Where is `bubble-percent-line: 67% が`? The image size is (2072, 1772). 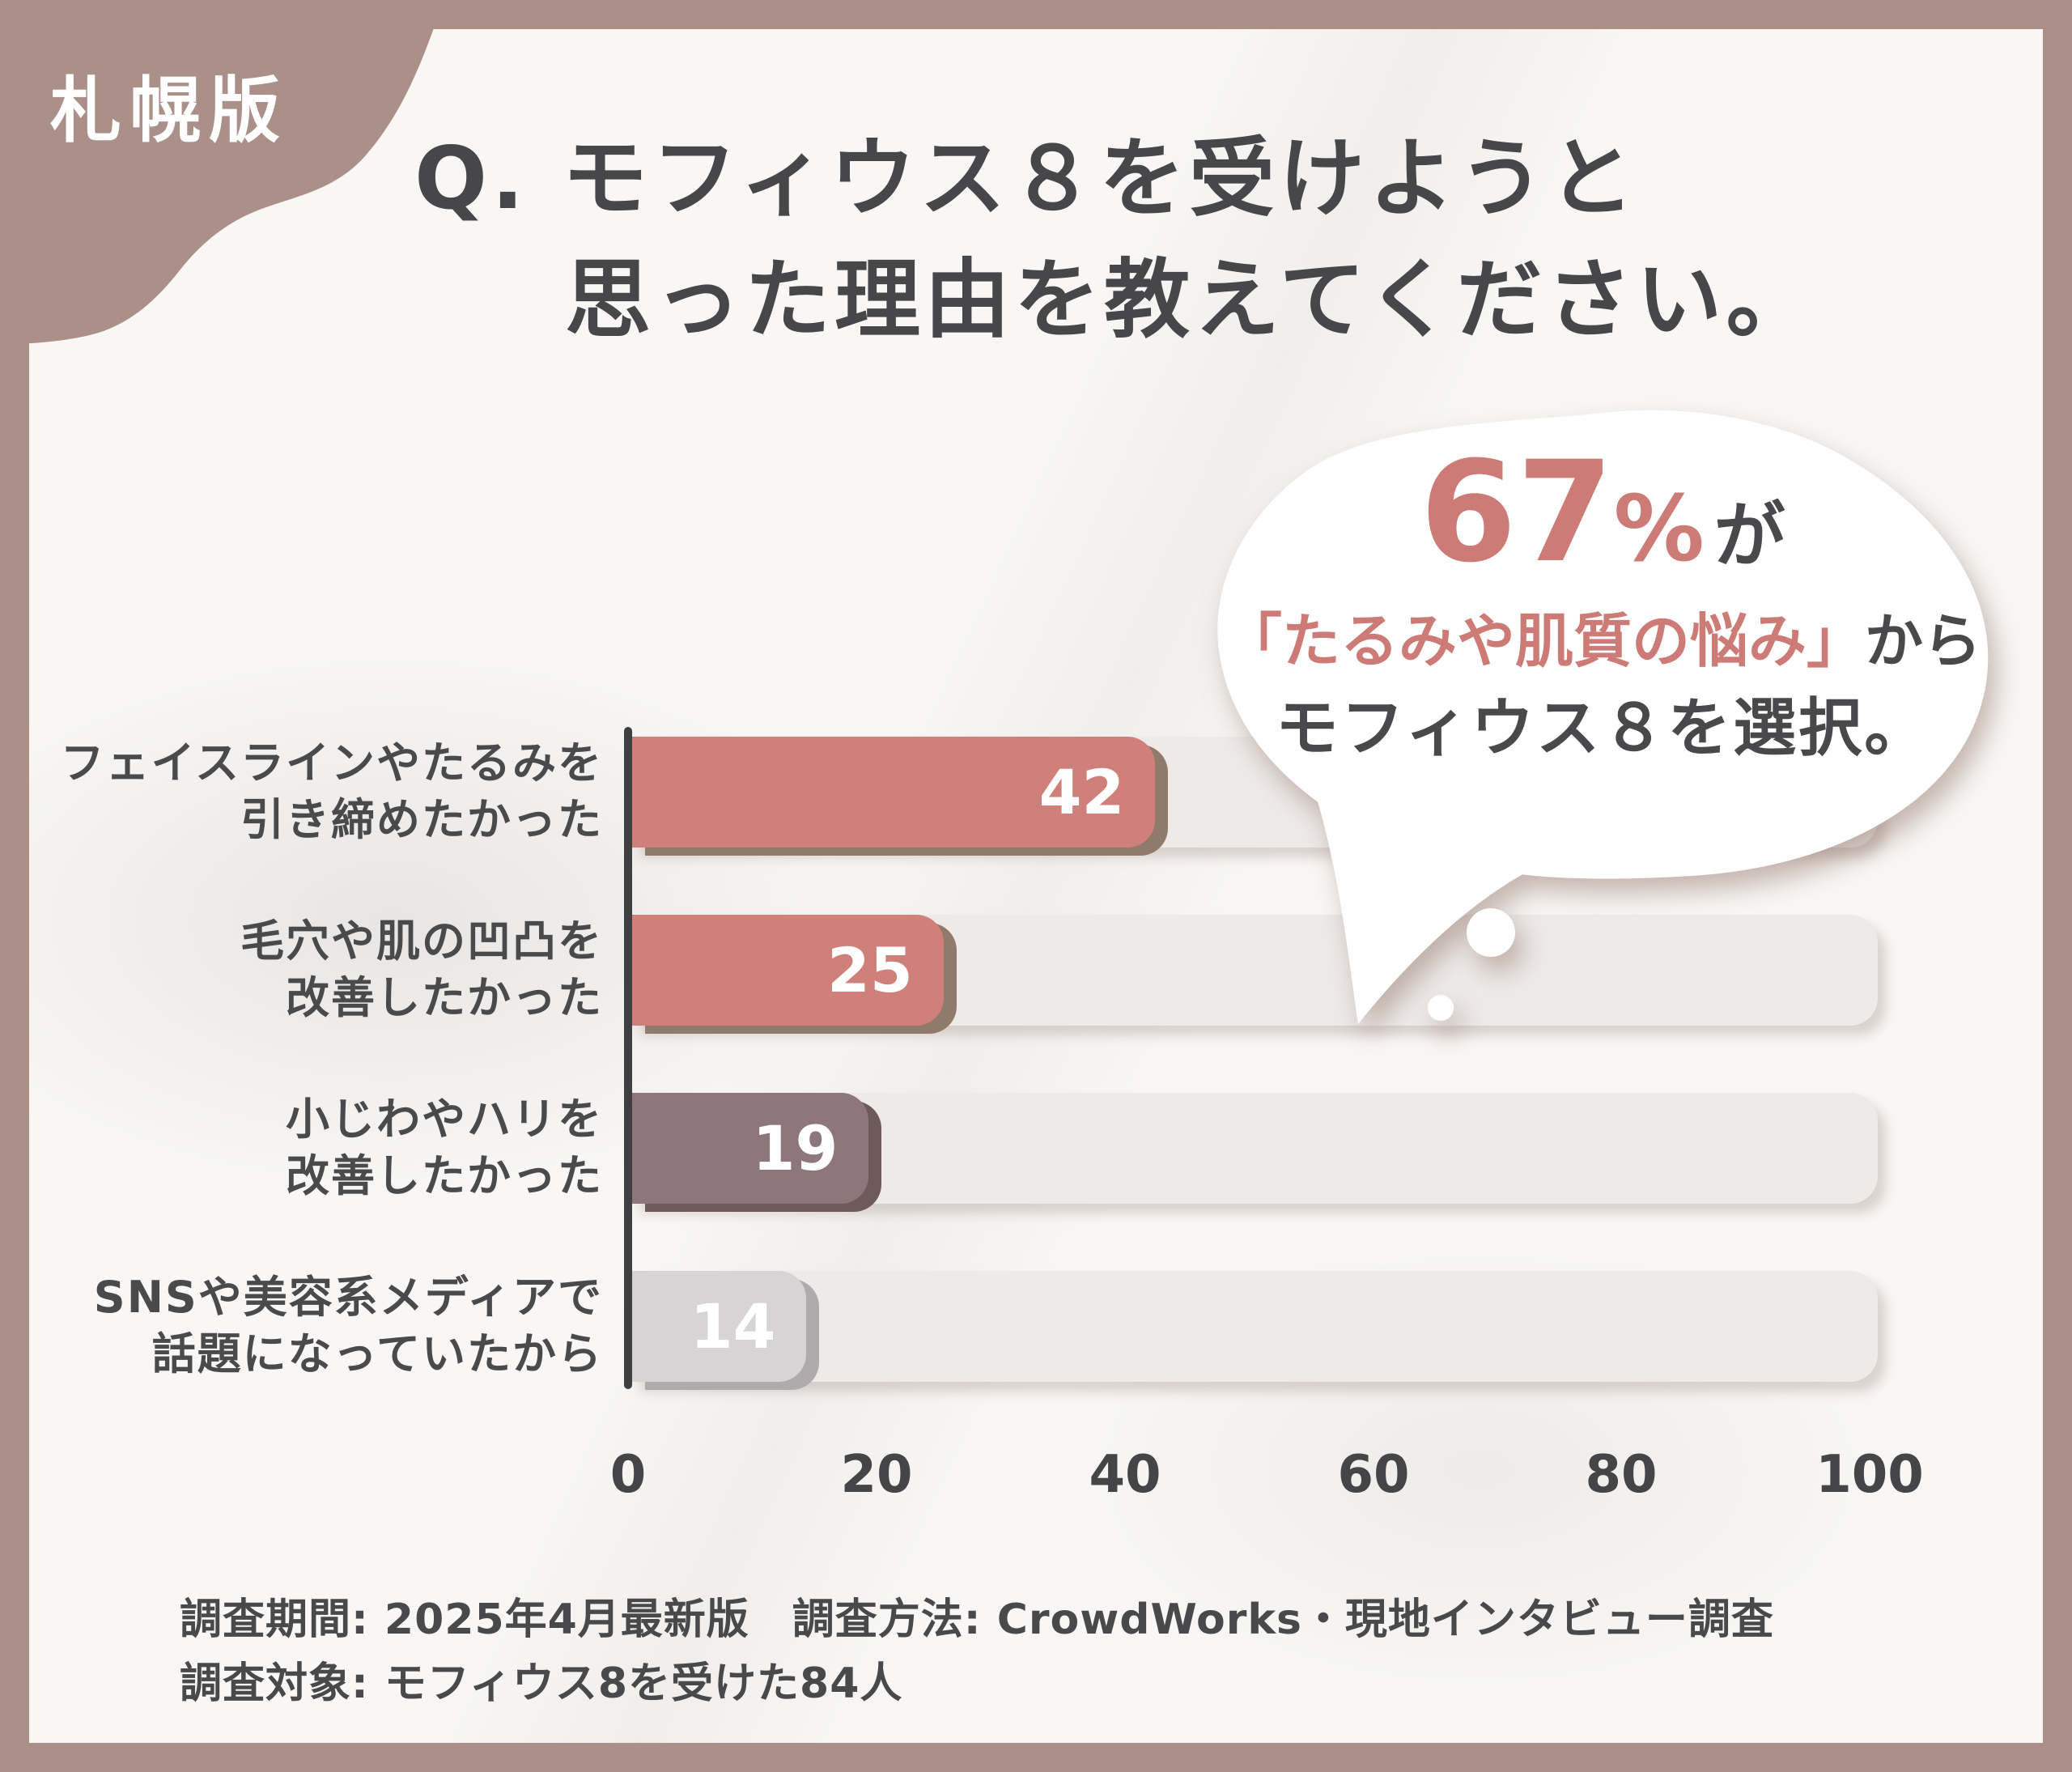
bubble-percent-line: 67% が is located at coordinates (1602, 513).